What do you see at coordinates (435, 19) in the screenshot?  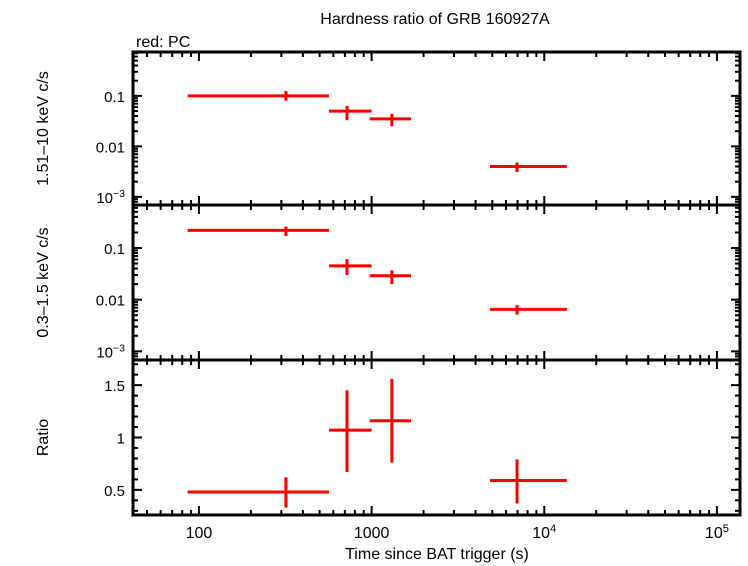 I see `chart-title: Hardness ratio of GRB 160927A` at bounding box center [435, 19].